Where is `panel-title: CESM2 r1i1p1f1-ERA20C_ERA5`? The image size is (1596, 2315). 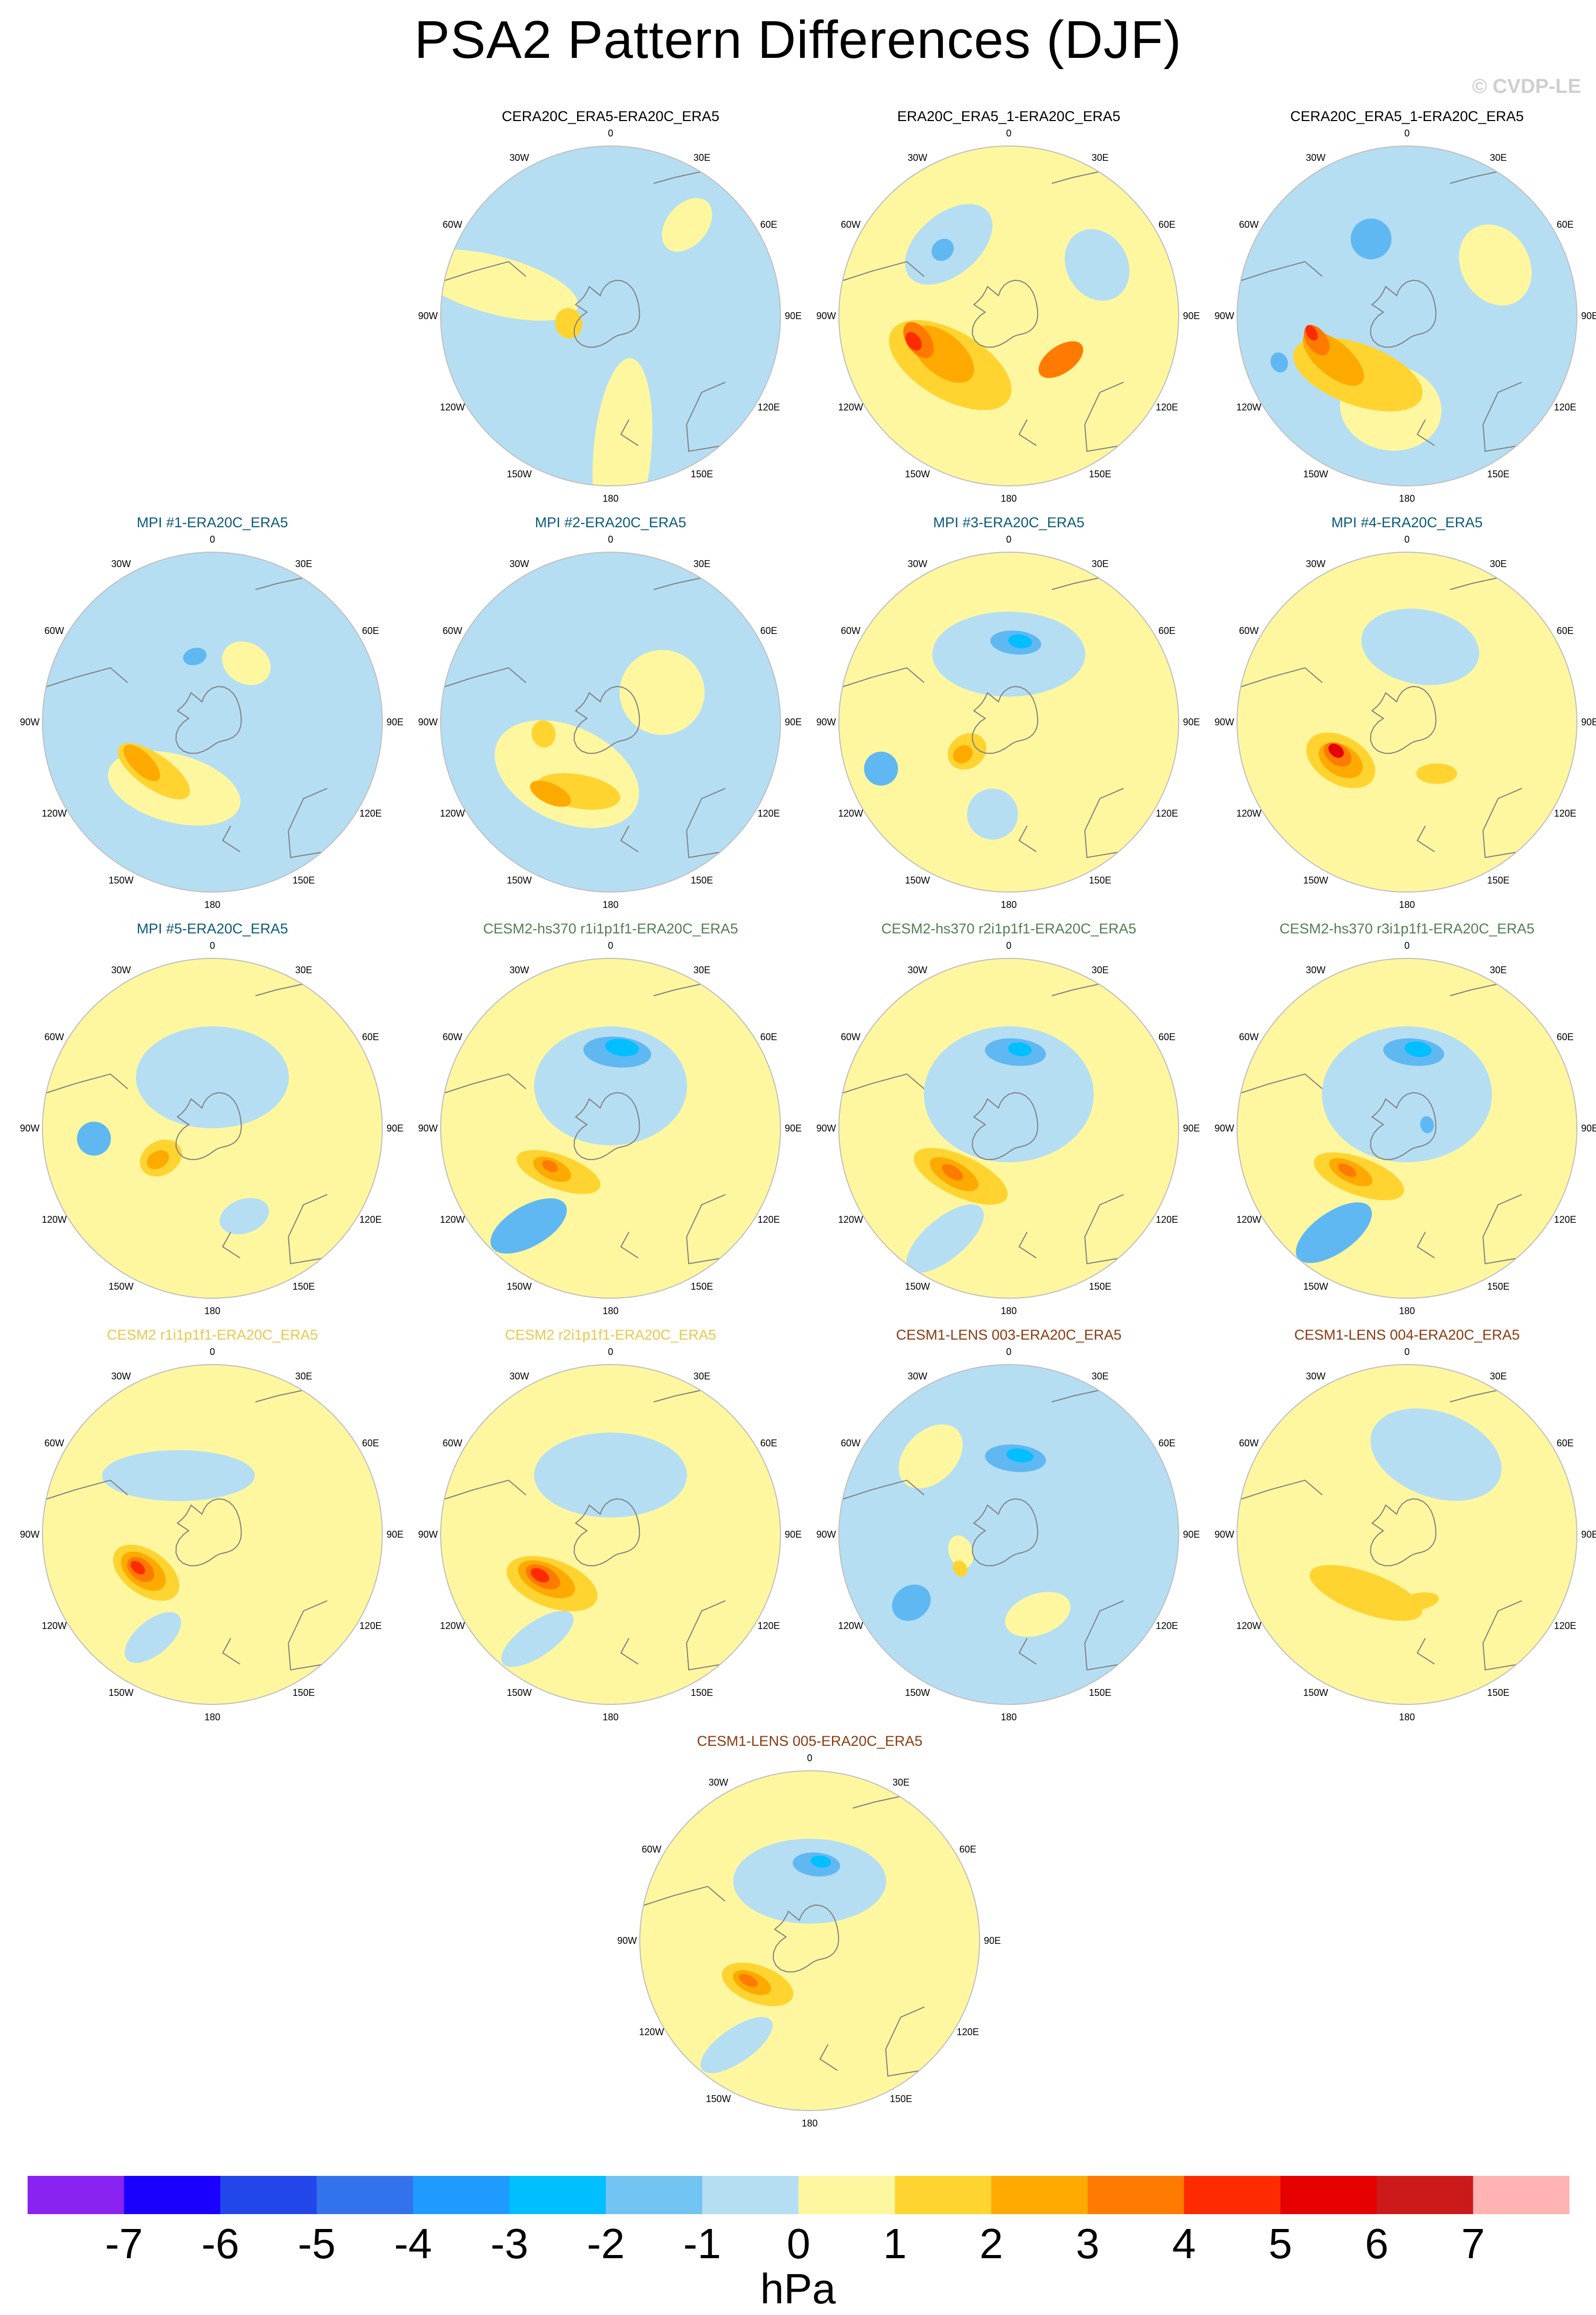
panel-title: CESM2 r1i1p1f1-ERA20C_ERA5 is located at coordinates (212, 1335).